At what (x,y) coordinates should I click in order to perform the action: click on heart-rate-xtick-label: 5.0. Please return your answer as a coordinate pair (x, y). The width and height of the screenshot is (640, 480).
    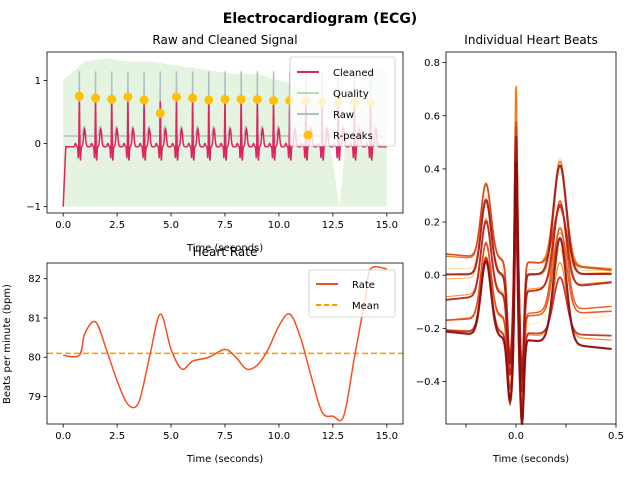
    Looking at the image, I should click on (171, 436).